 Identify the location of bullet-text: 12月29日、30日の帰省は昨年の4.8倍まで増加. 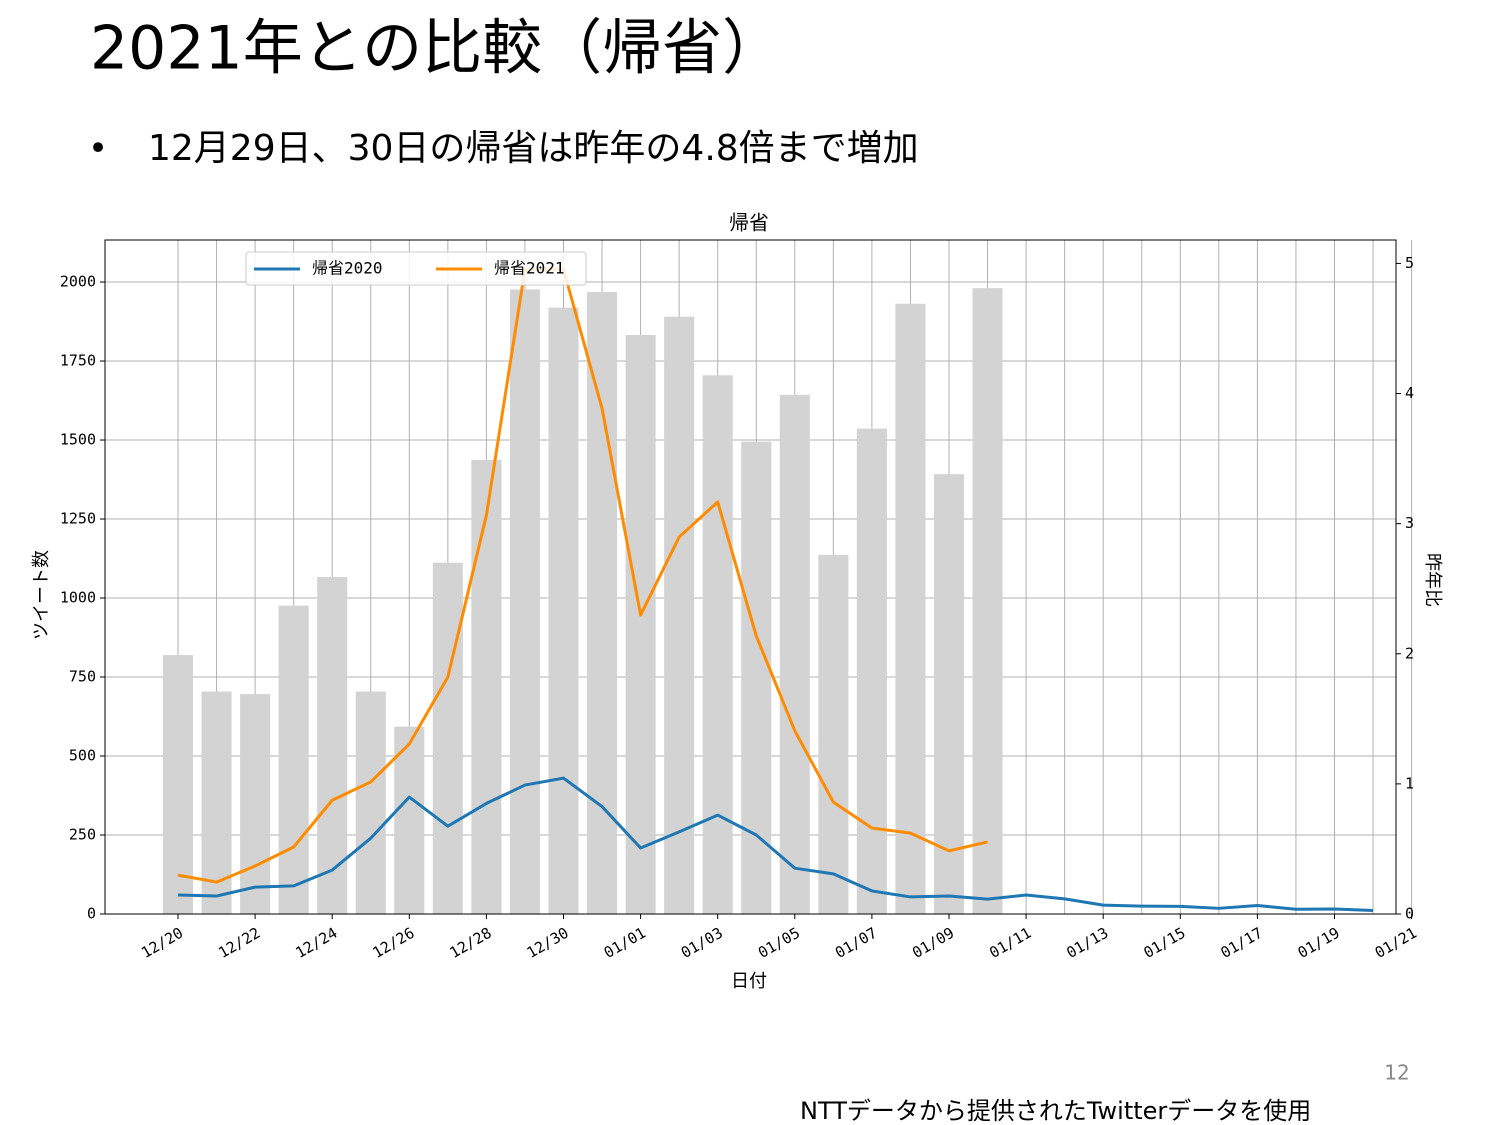
(533, 148).